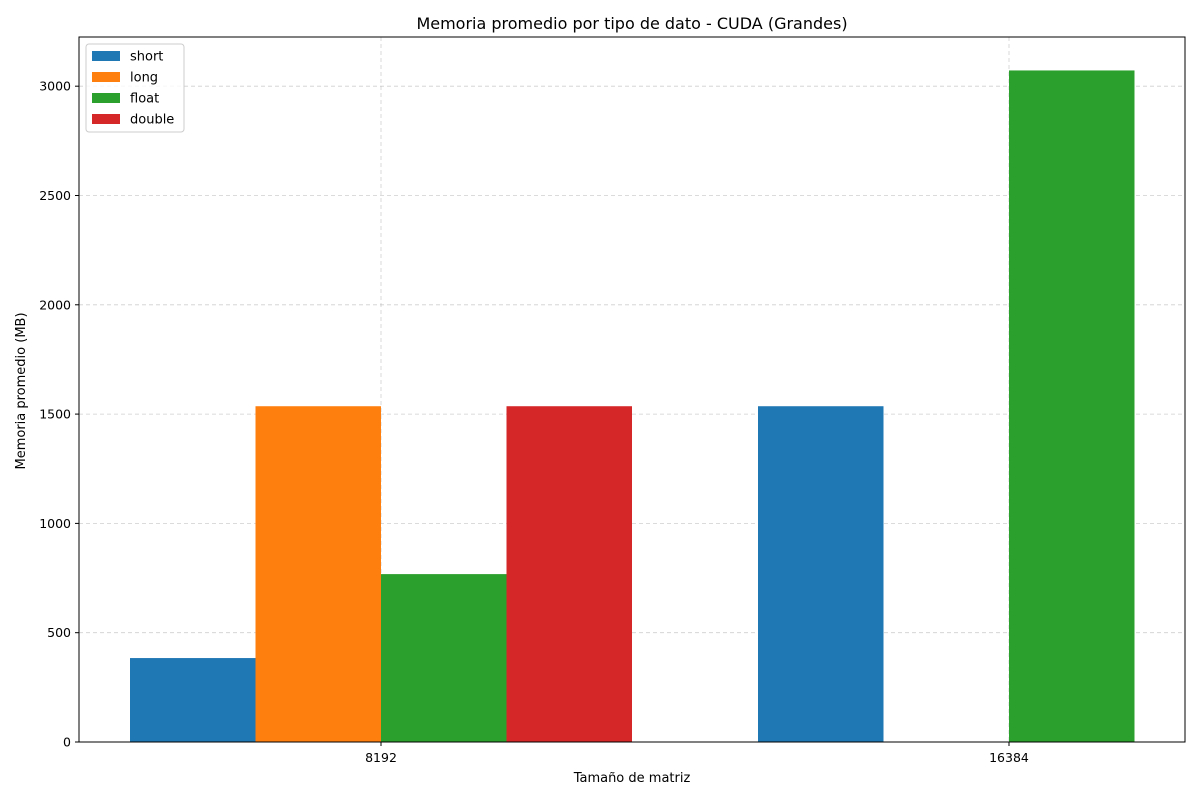 This screenshot has height=800, width=1200. What do you see at coordinates (1009, 757) in the screenshot?
I see `x-tick-label: 16384` at bounding box center [1009, 757].